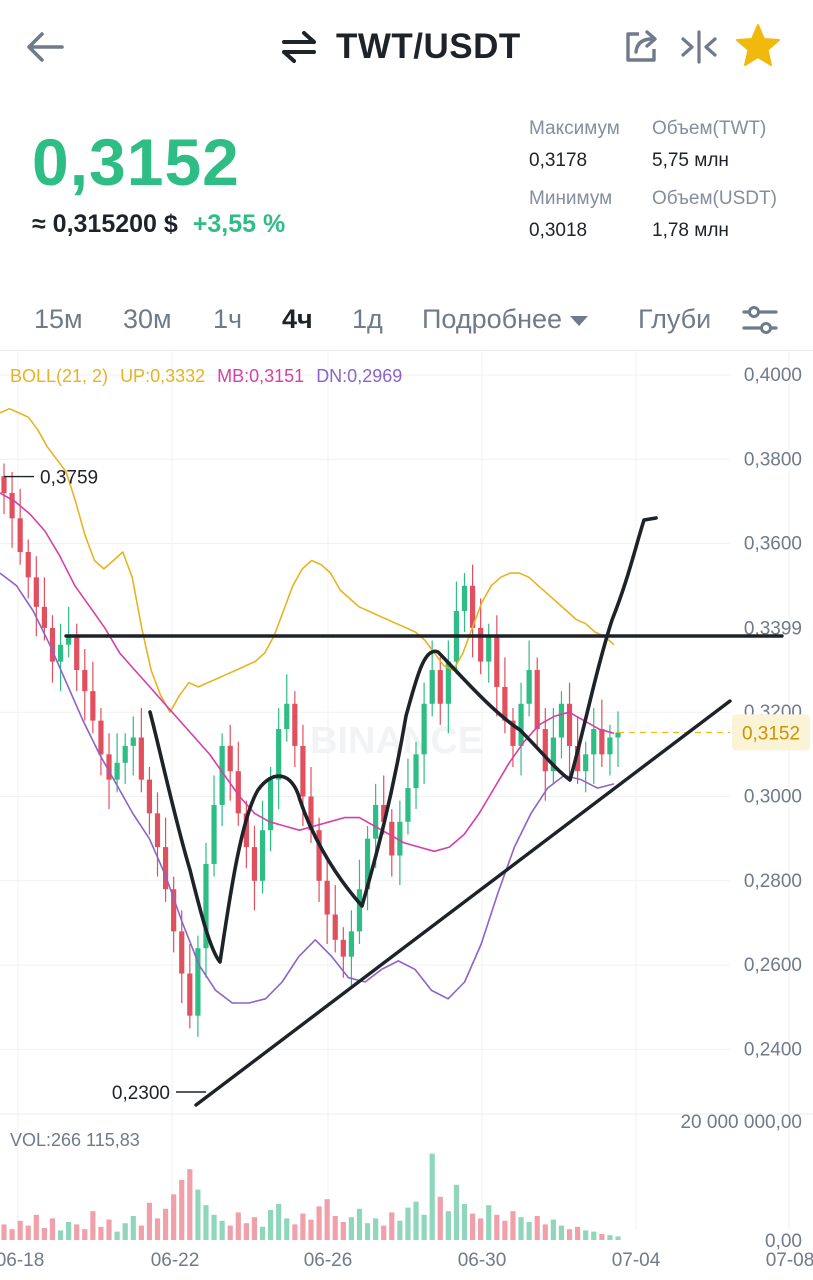 This screenshot has width=813, height=1280. I want to click on timeframe-tabs: 15м 30м 1ч 4ч 1д Подробнее Глуби, so click(406, 321).